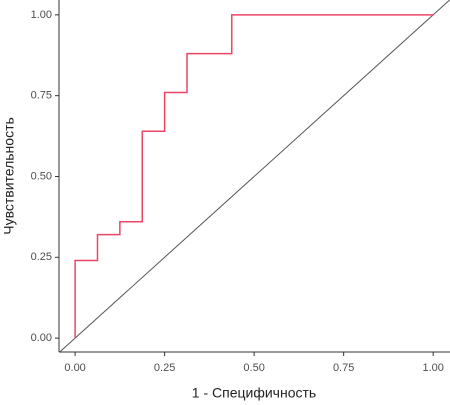  What do you see at coordinates (164, 368) in the screenshot?
I see `x-tick-label: 0.25` at bounding box center [164, 368].